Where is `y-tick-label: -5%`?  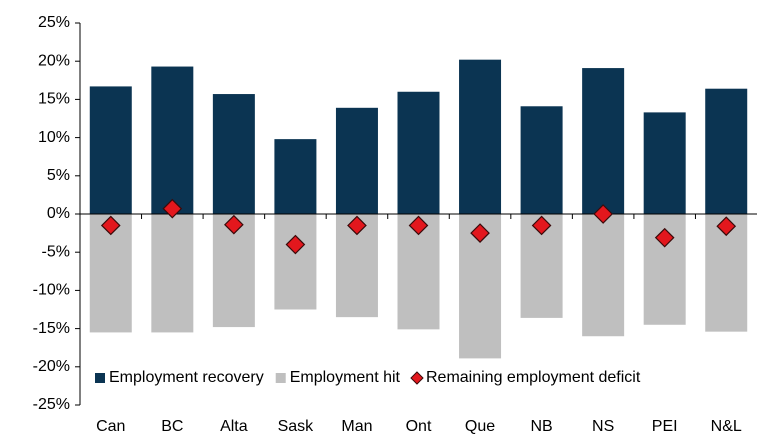
y-tick-label: -5% is located at coordinates (56, 251).